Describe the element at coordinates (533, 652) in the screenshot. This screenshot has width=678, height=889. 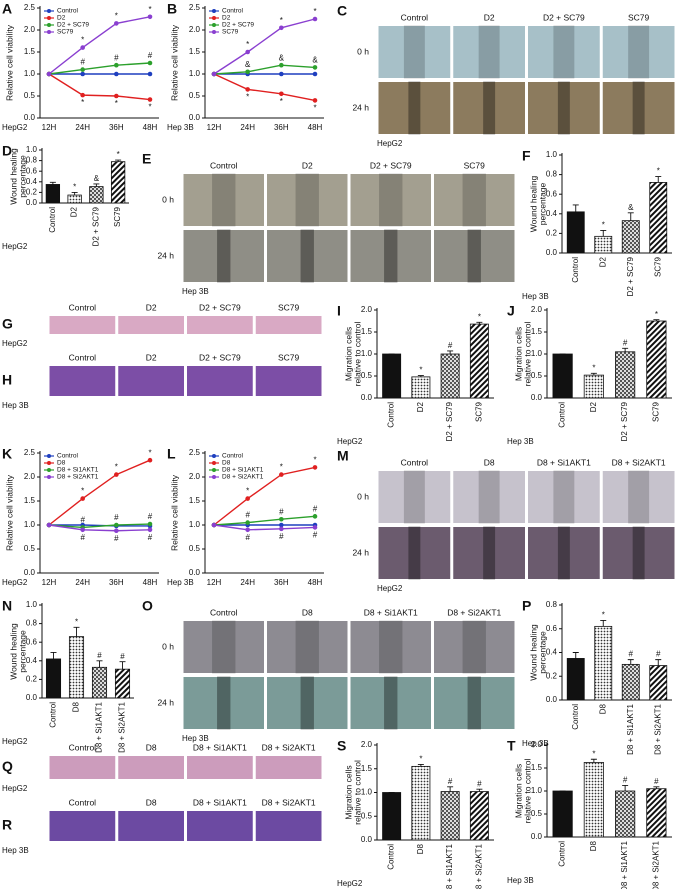
I see `y-axis-label: Wound healing` at that location.